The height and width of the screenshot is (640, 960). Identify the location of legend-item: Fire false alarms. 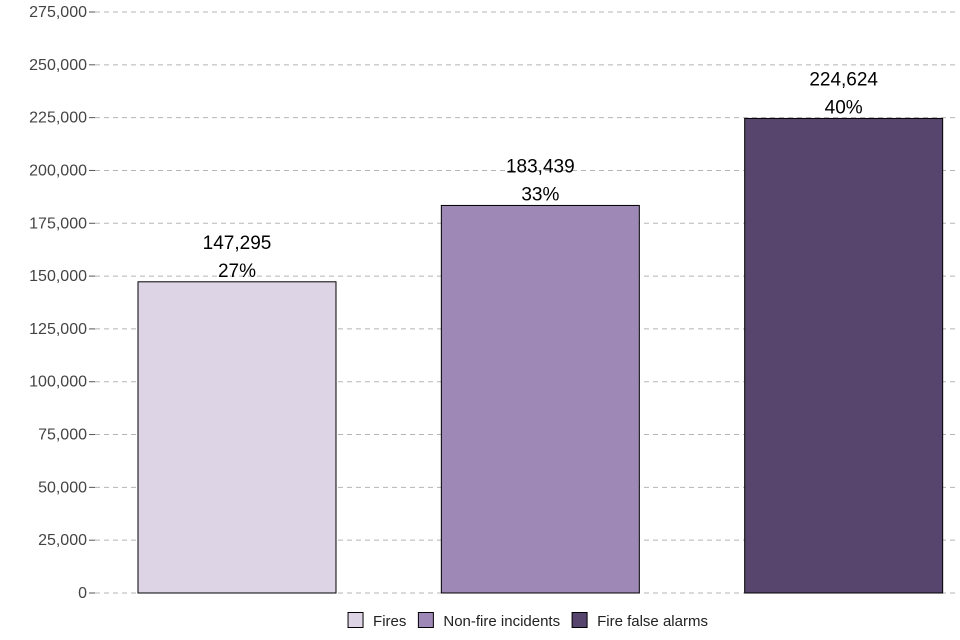
(639, 621).